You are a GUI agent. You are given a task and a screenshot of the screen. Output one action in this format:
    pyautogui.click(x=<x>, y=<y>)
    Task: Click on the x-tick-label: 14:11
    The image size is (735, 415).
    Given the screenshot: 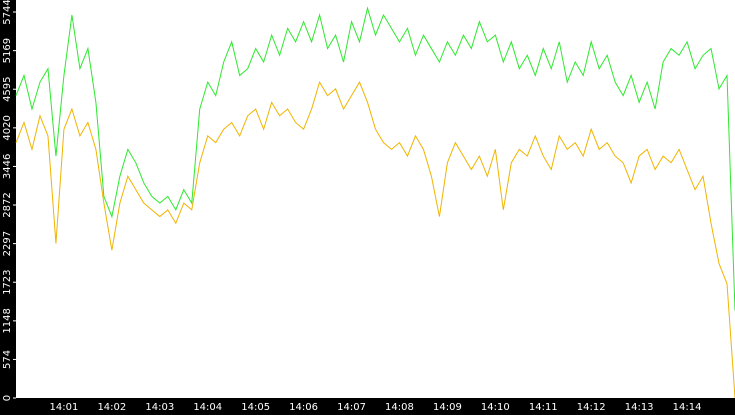 What is the action you would take?
    pyautogui.click(x=543, y=407)
    